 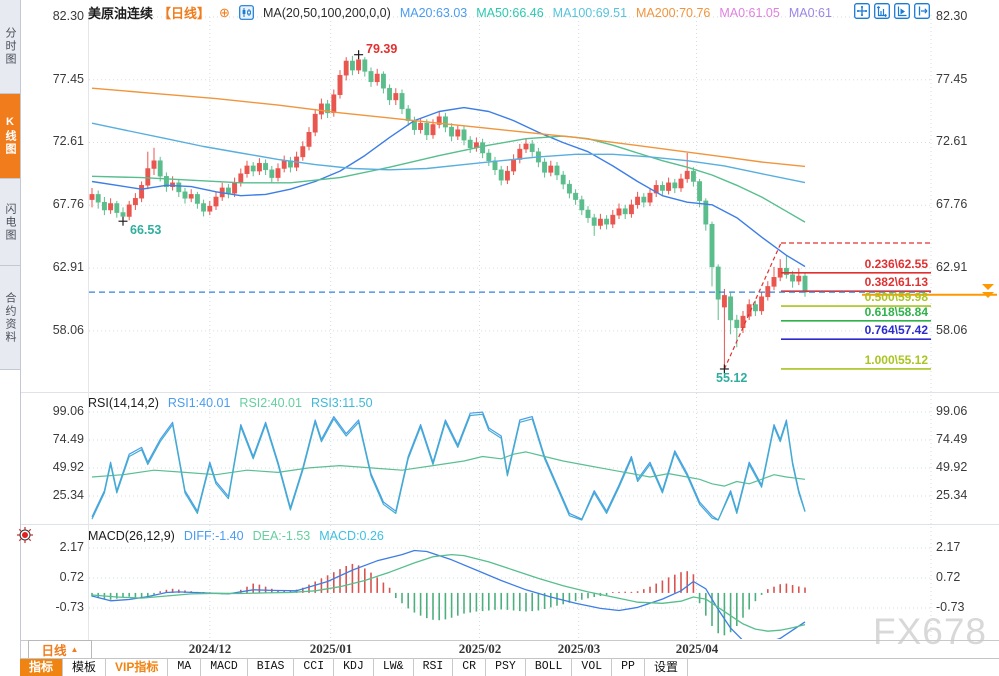 I want to click on fib-level-label-0500: 0.500\59.98, so click(x=896, y=297).